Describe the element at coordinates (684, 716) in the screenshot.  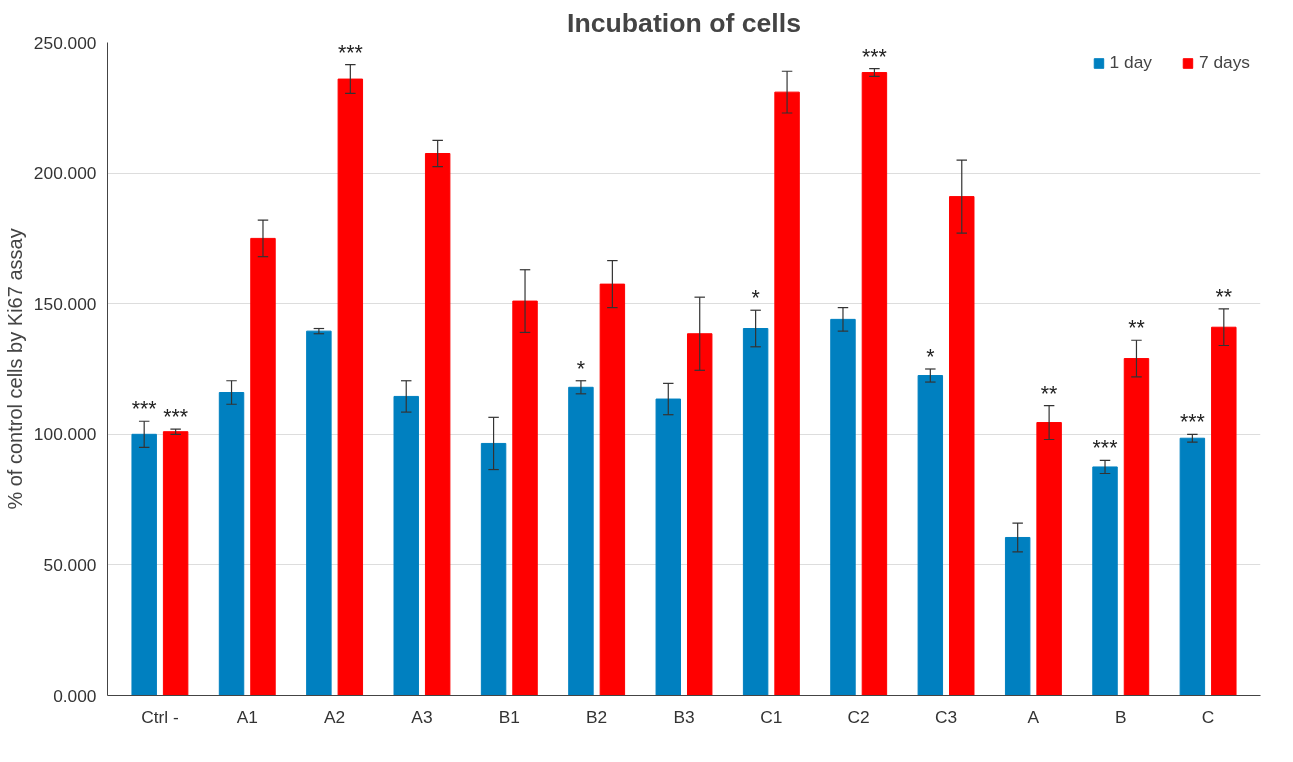
I see `x-tick-label: B3` at that location.